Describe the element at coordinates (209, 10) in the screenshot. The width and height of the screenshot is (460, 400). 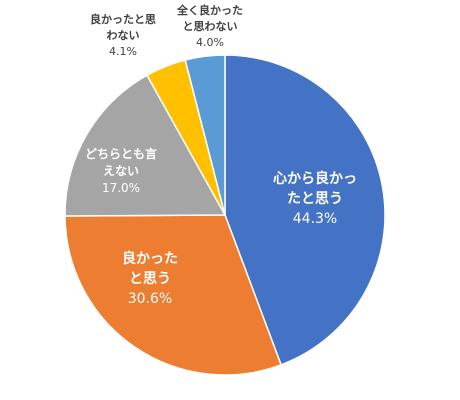
I see `slice-label-5-line-1: 全く良かった` at that location.